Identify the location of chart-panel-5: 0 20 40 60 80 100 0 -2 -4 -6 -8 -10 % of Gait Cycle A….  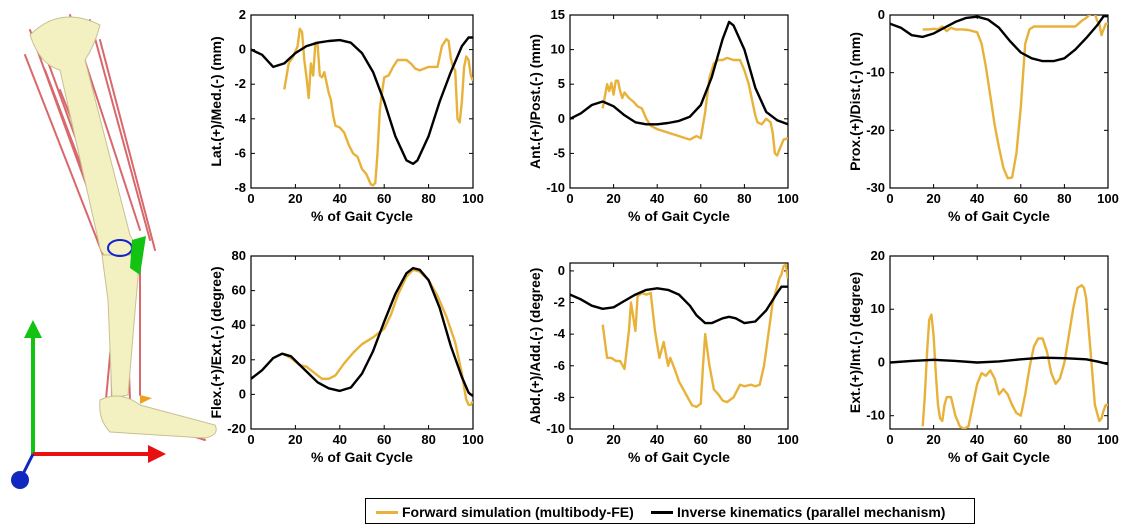
(663, 364).